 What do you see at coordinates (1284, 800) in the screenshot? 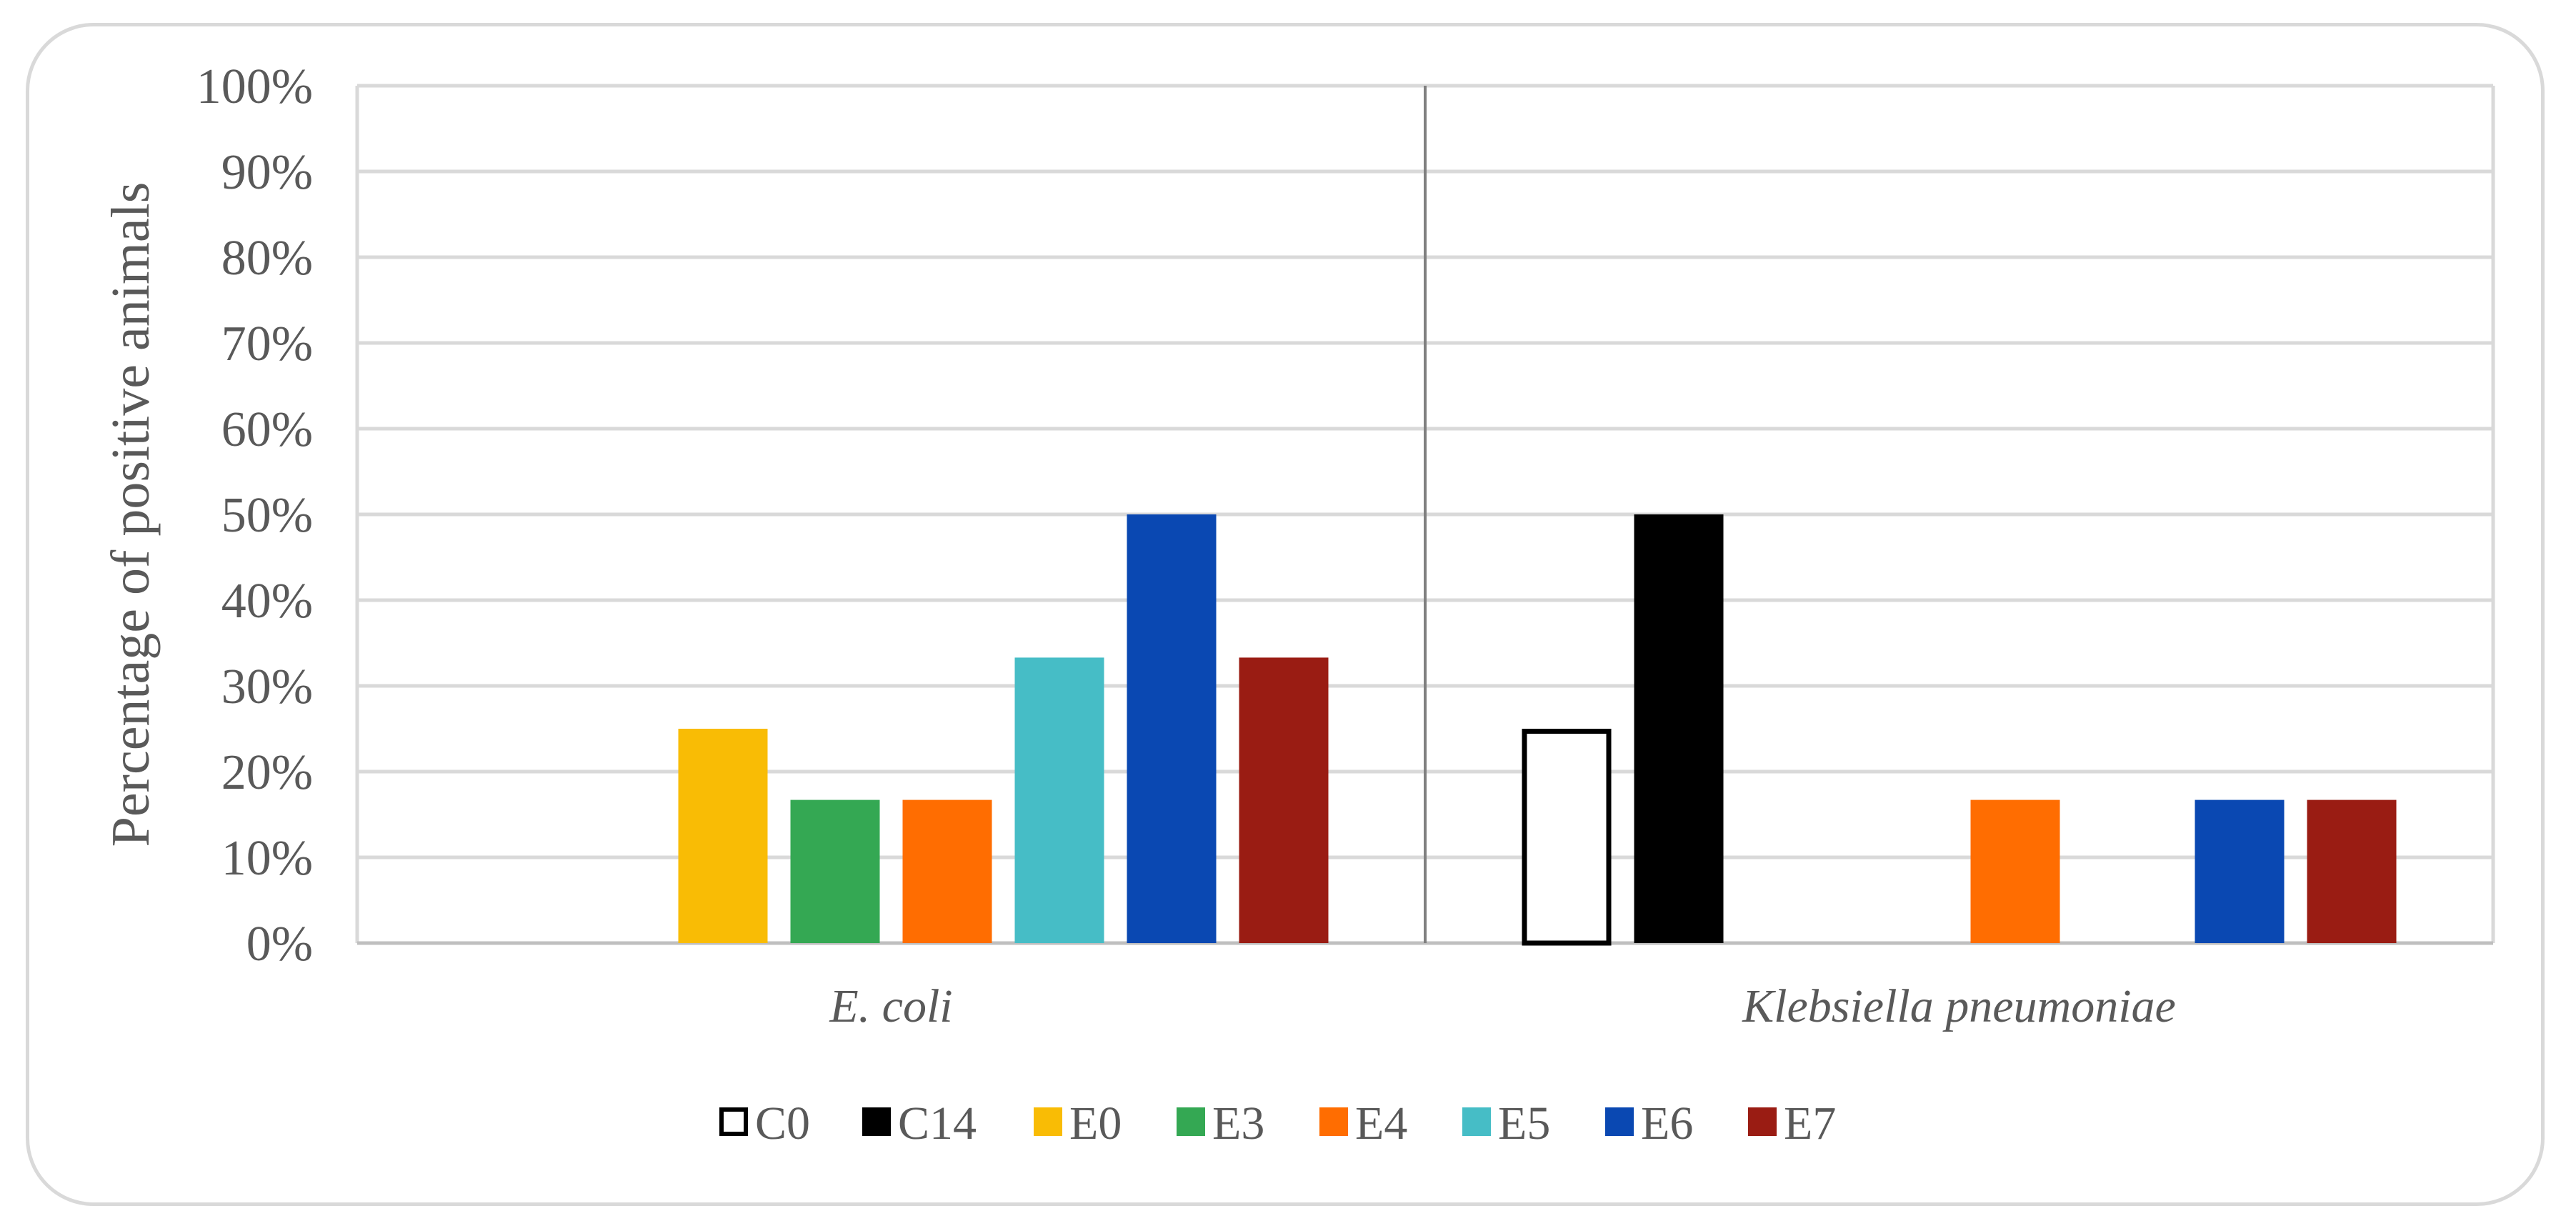
I see `bar-e7-e-coli` at bounding box center [1284, 800].